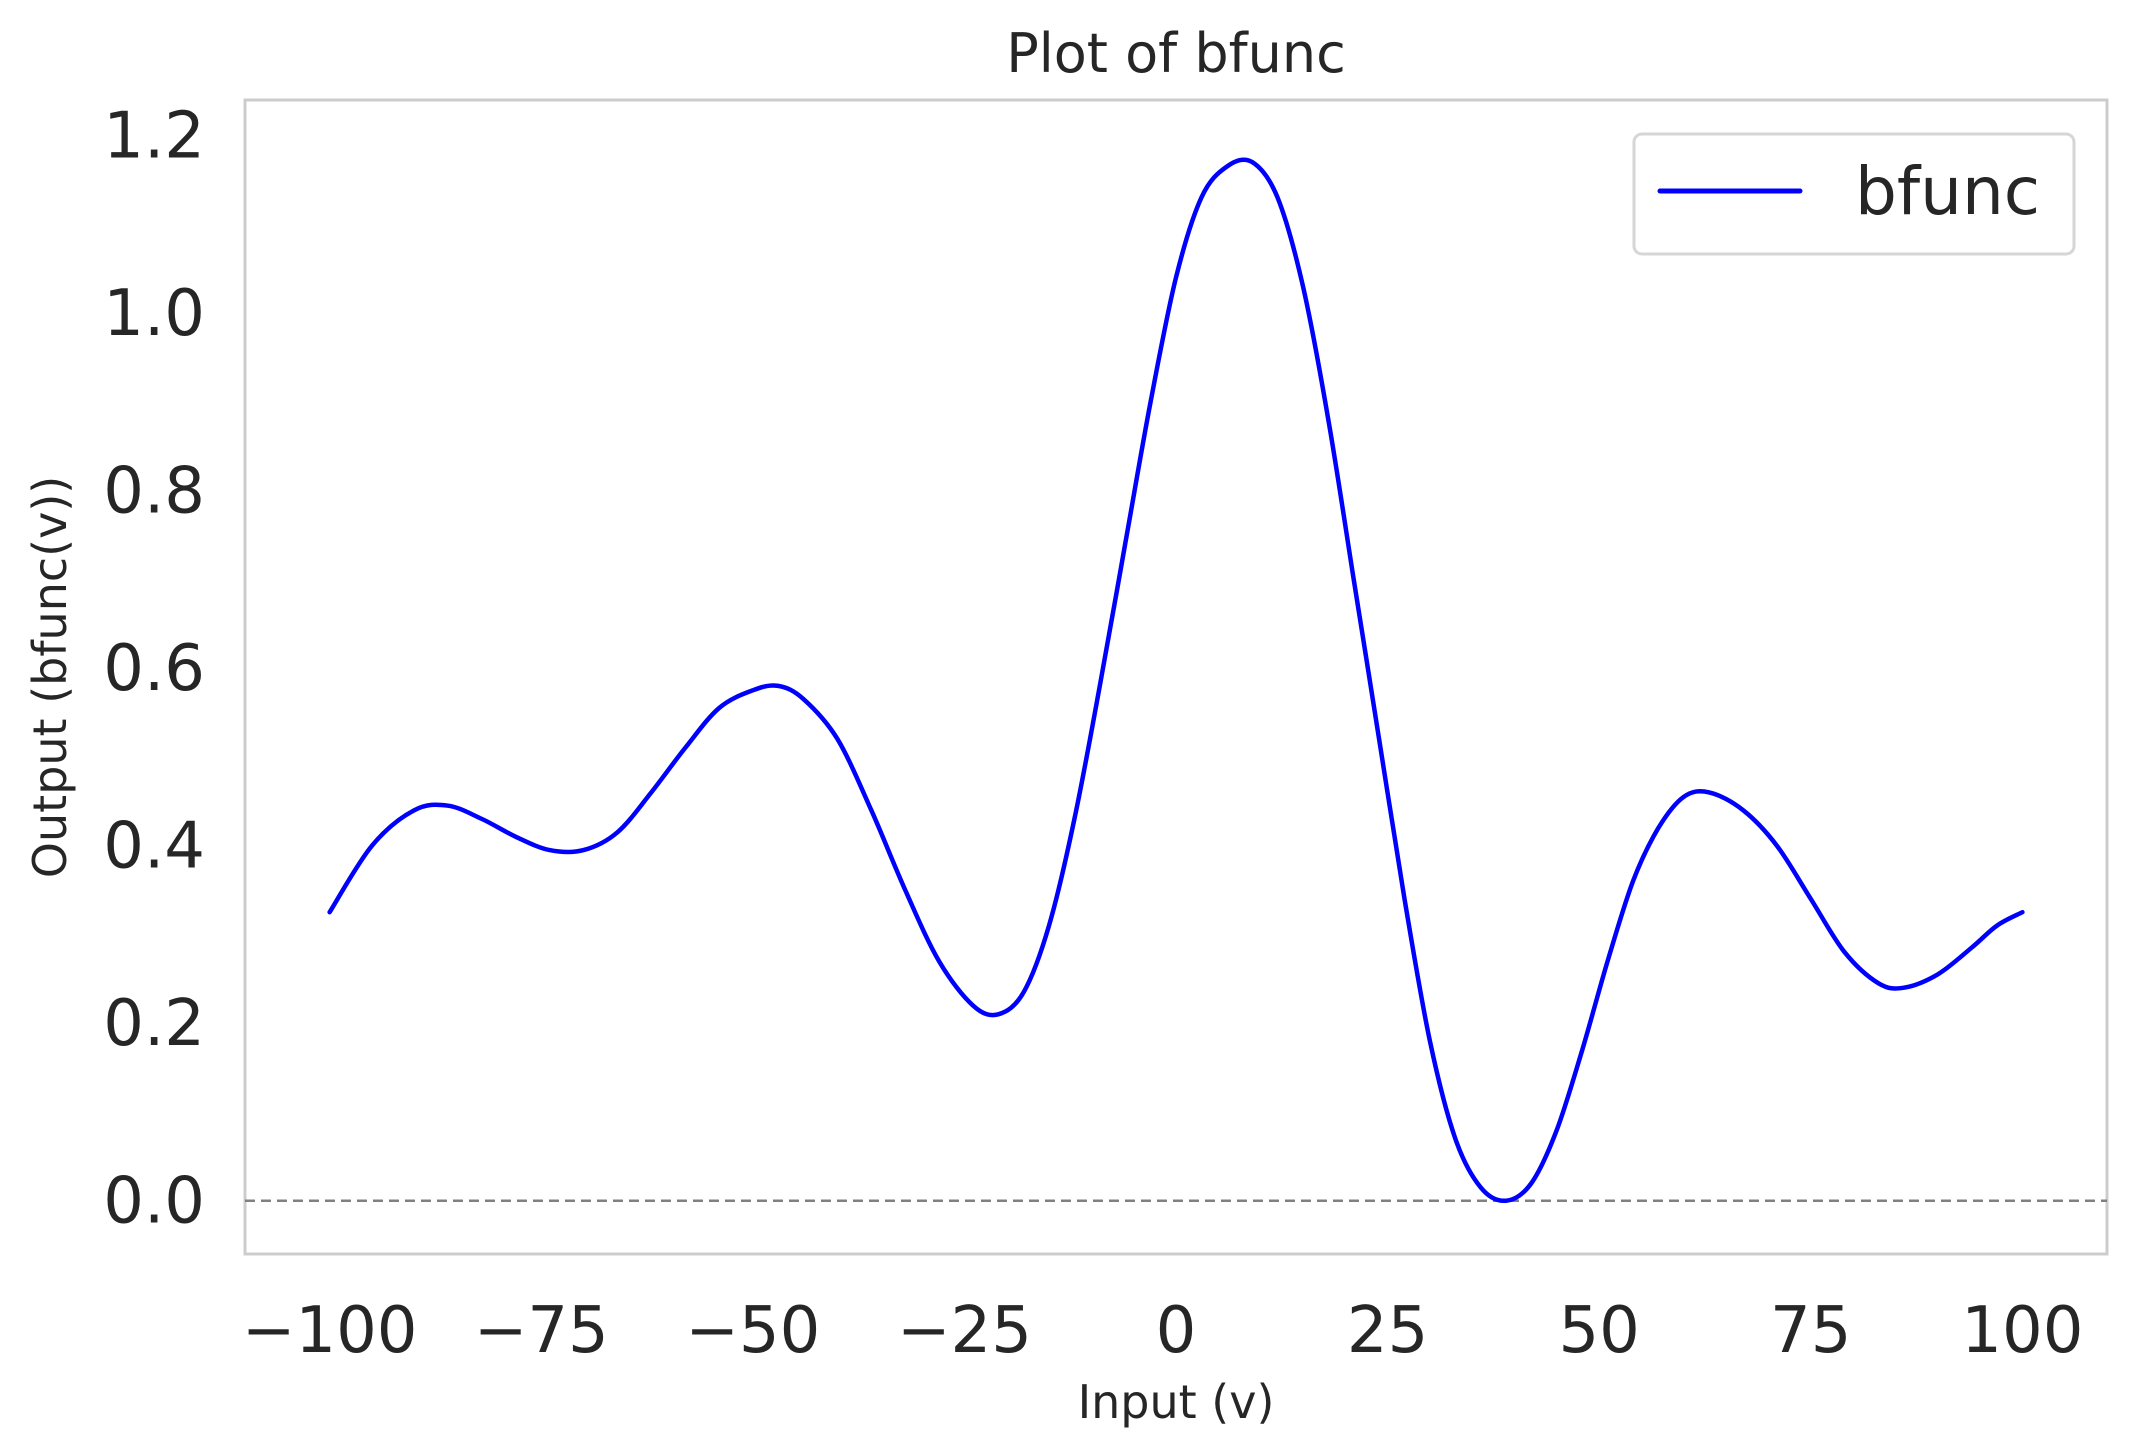 Image resolution: width=2133 pixels, height=1456 pixels. I want to click on y-tick-labels: 0.0 0.2 0.4 0.6 0.8 1.0 1.2, so click(154, 669).